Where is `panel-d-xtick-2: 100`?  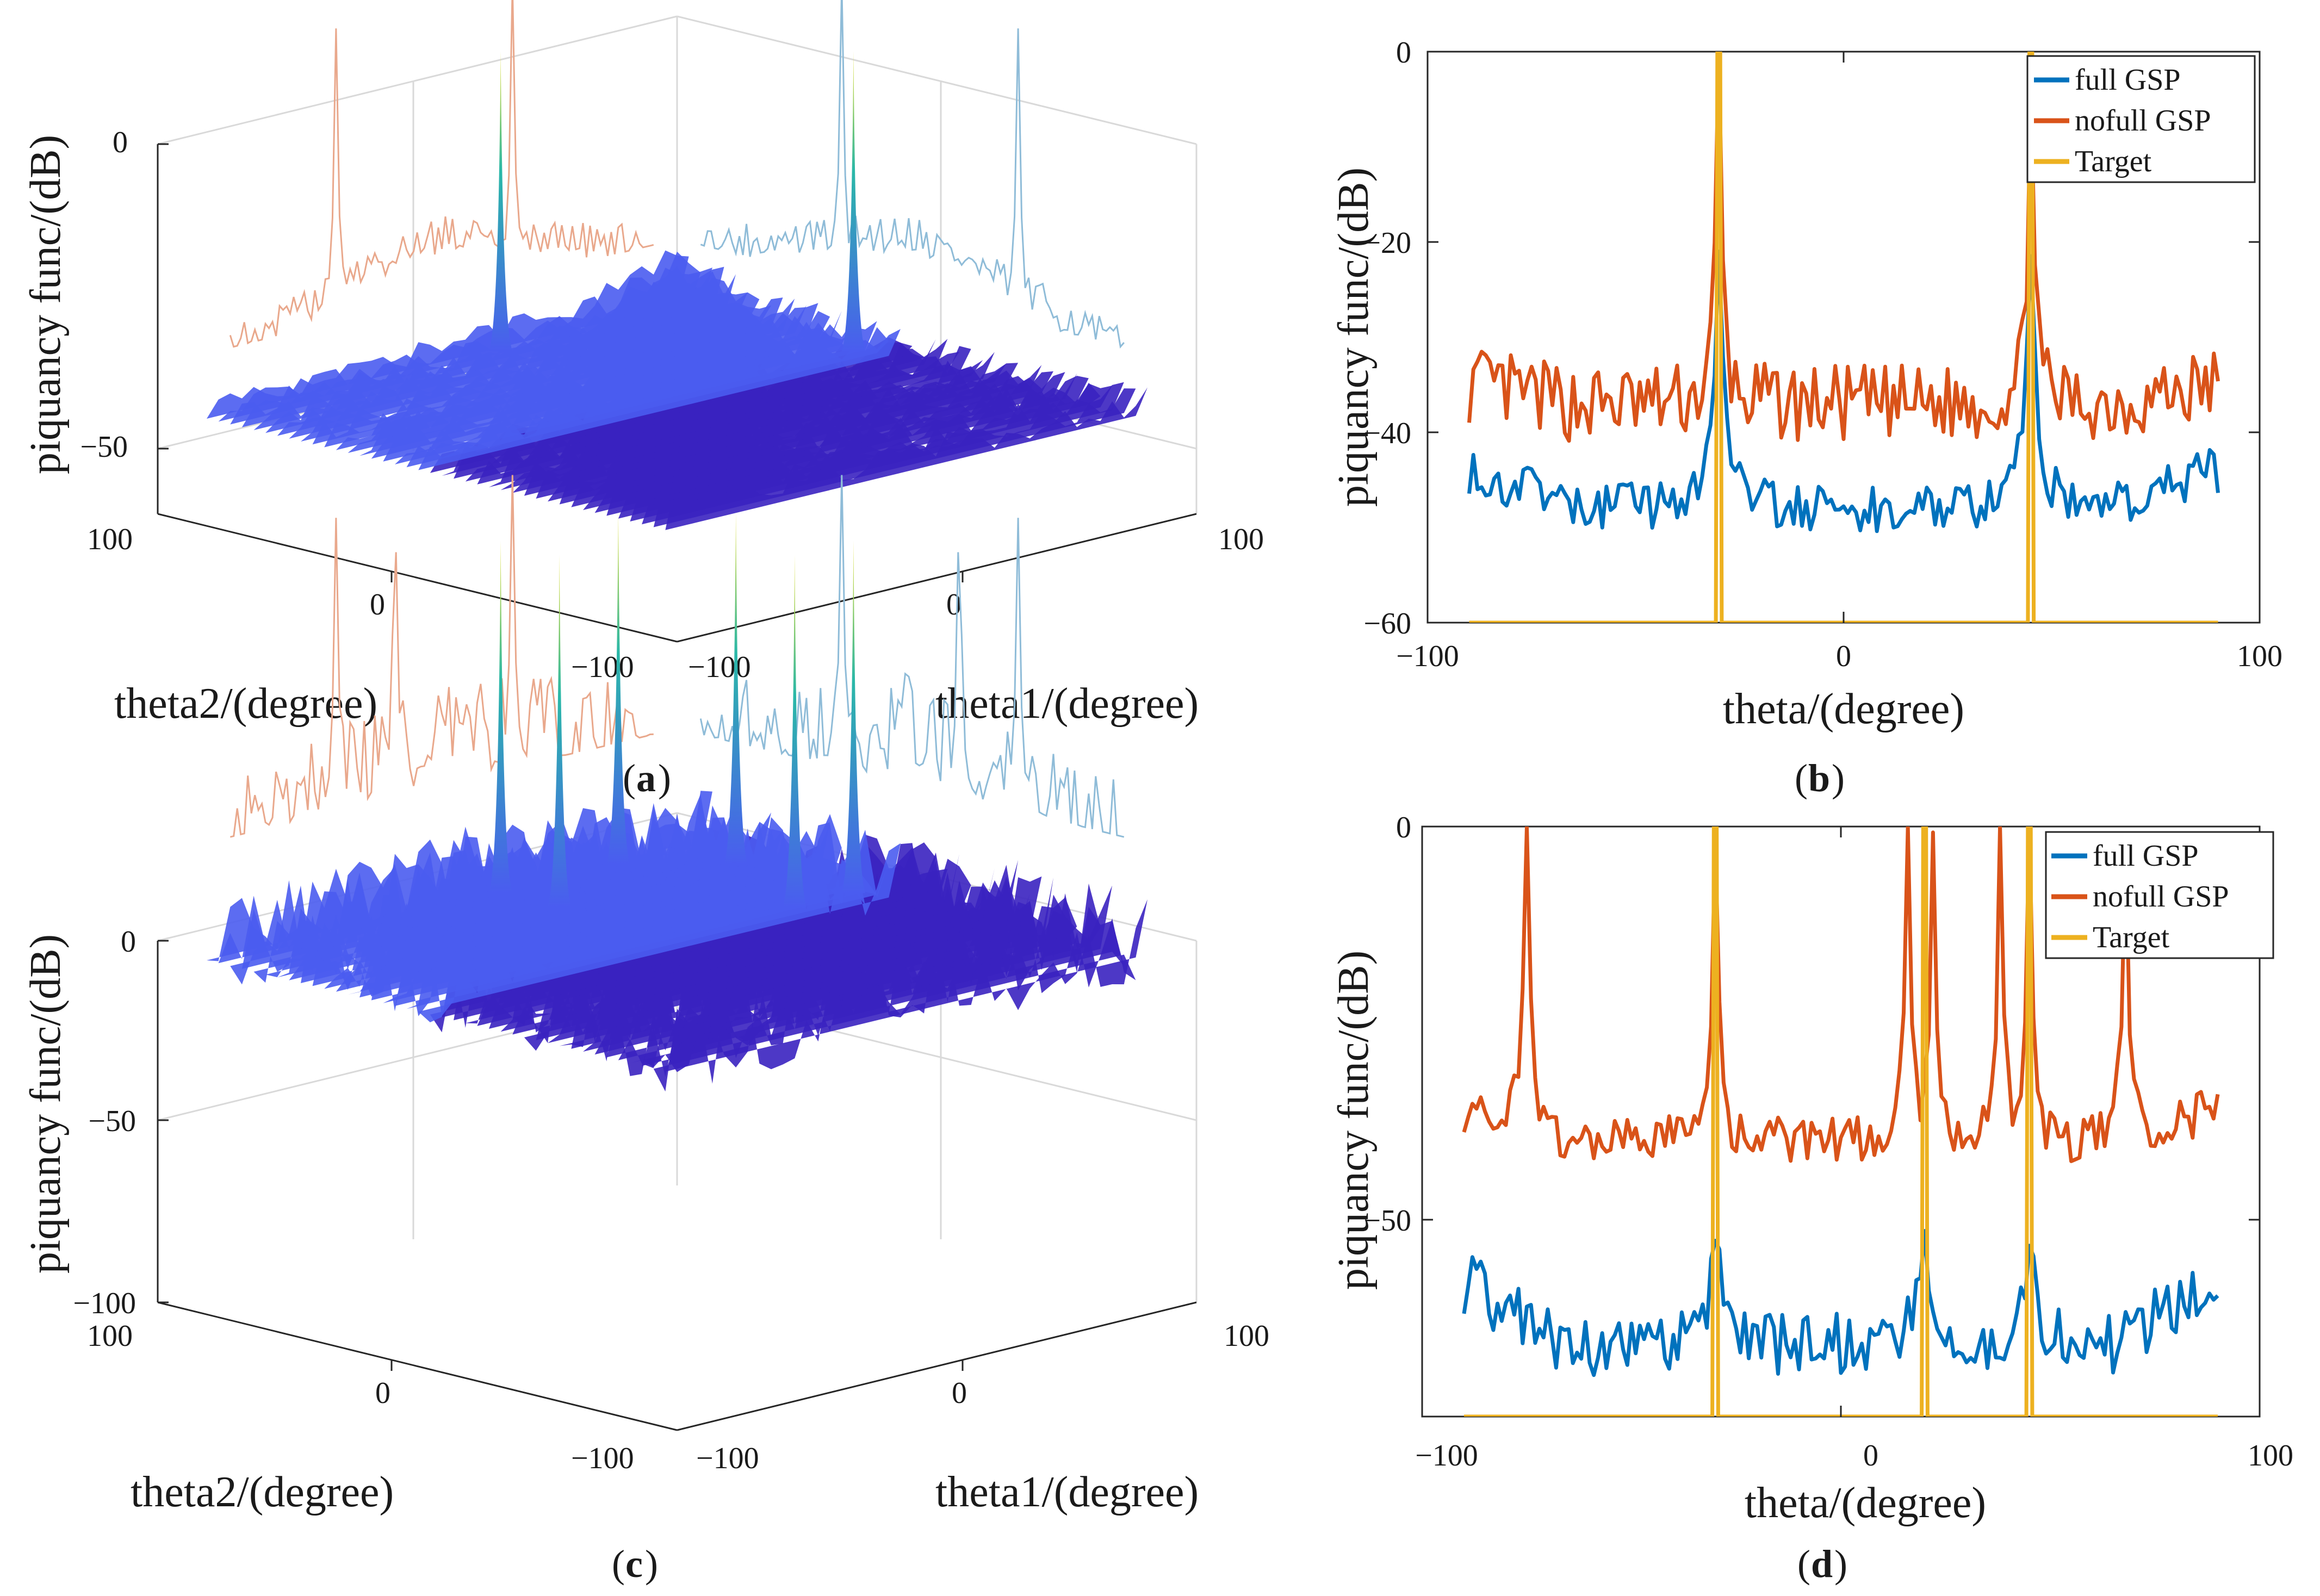
panel-d-xtick-2: 100 is located at coordinates (2270, 1456).